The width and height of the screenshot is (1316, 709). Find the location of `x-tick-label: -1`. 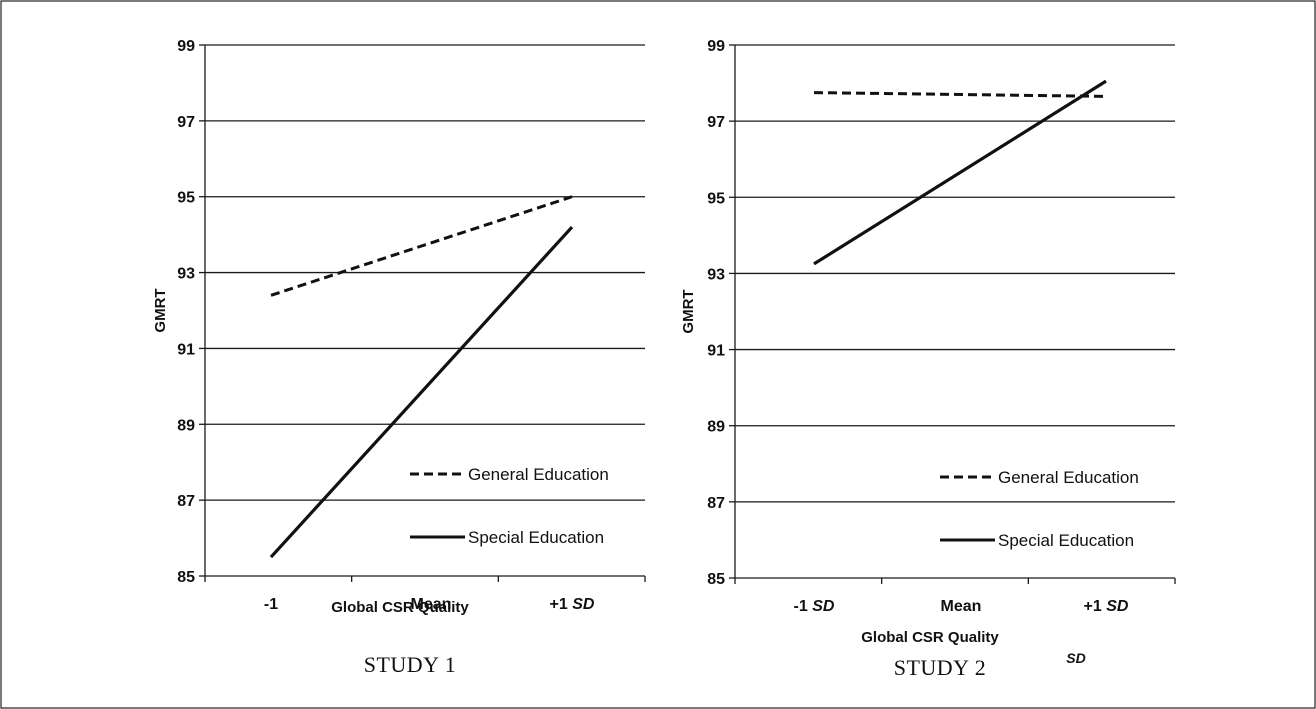

x-tick-label: -1 is located at coordinates (271, 604).